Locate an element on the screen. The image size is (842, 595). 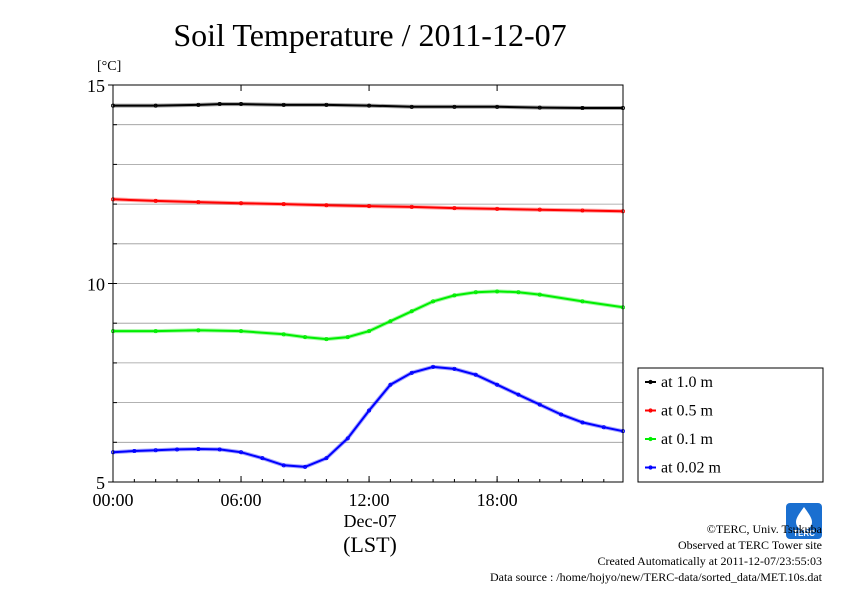
logo-text: TERC is located at coordinates (804, 533).